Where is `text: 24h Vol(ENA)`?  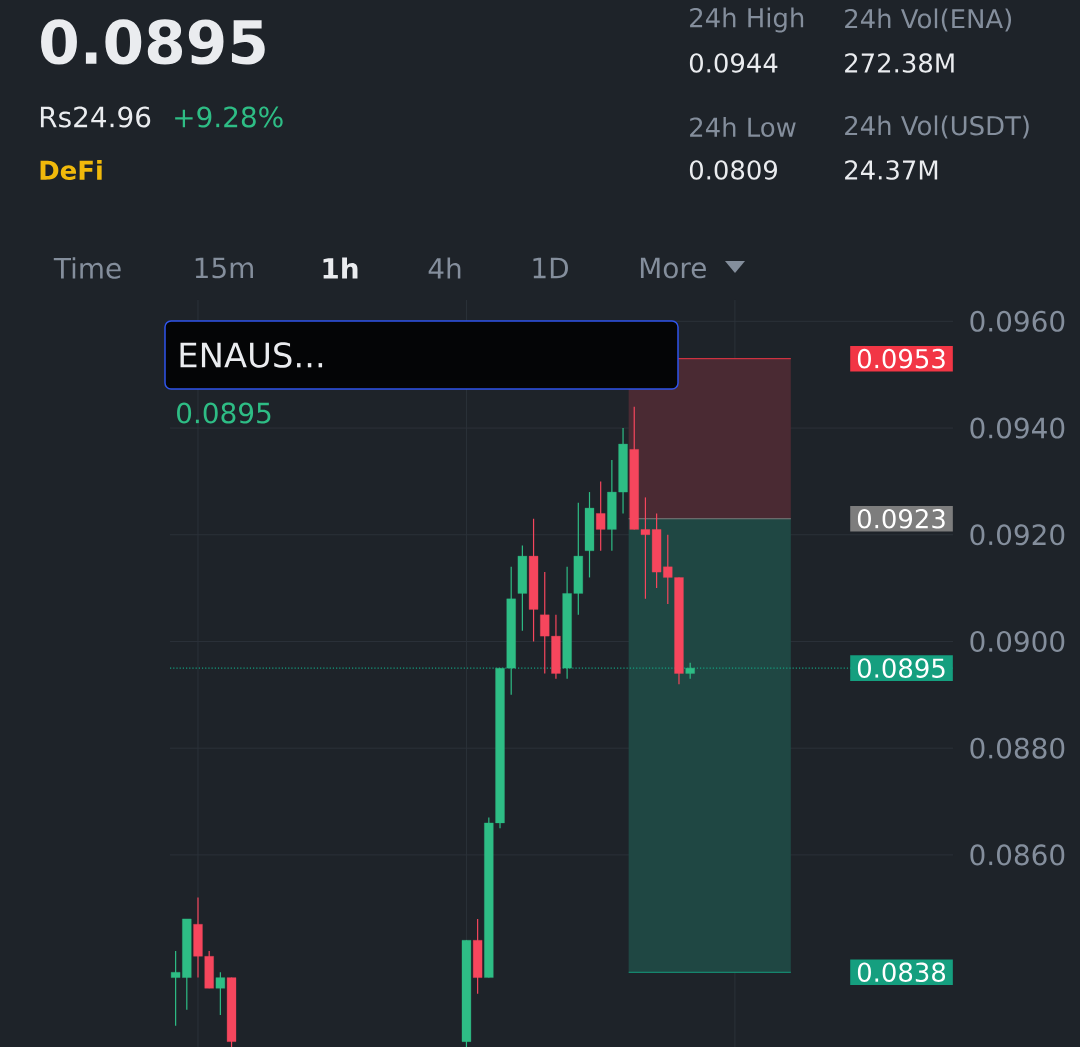 text: 24h Vol(ENA) is located at coordinates (928, 20).